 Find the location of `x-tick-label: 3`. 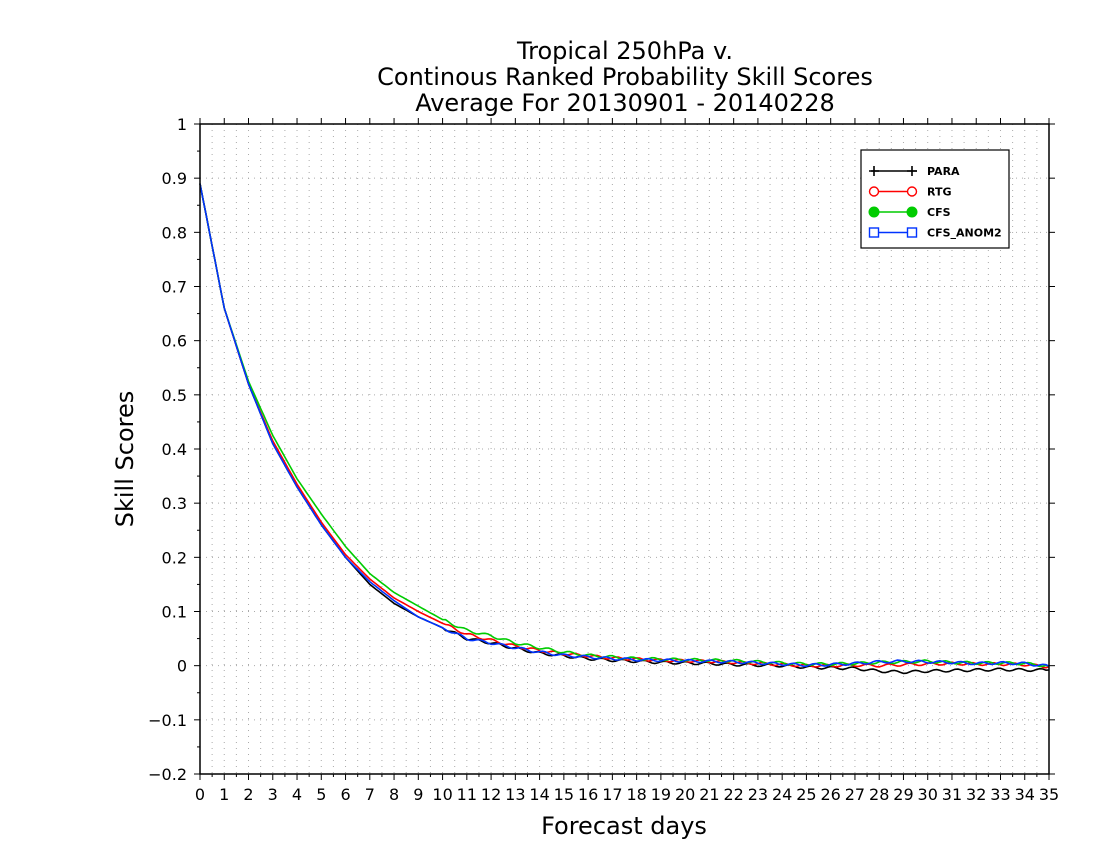

x-tick-label: 3 is located at coordinates (273, 794).